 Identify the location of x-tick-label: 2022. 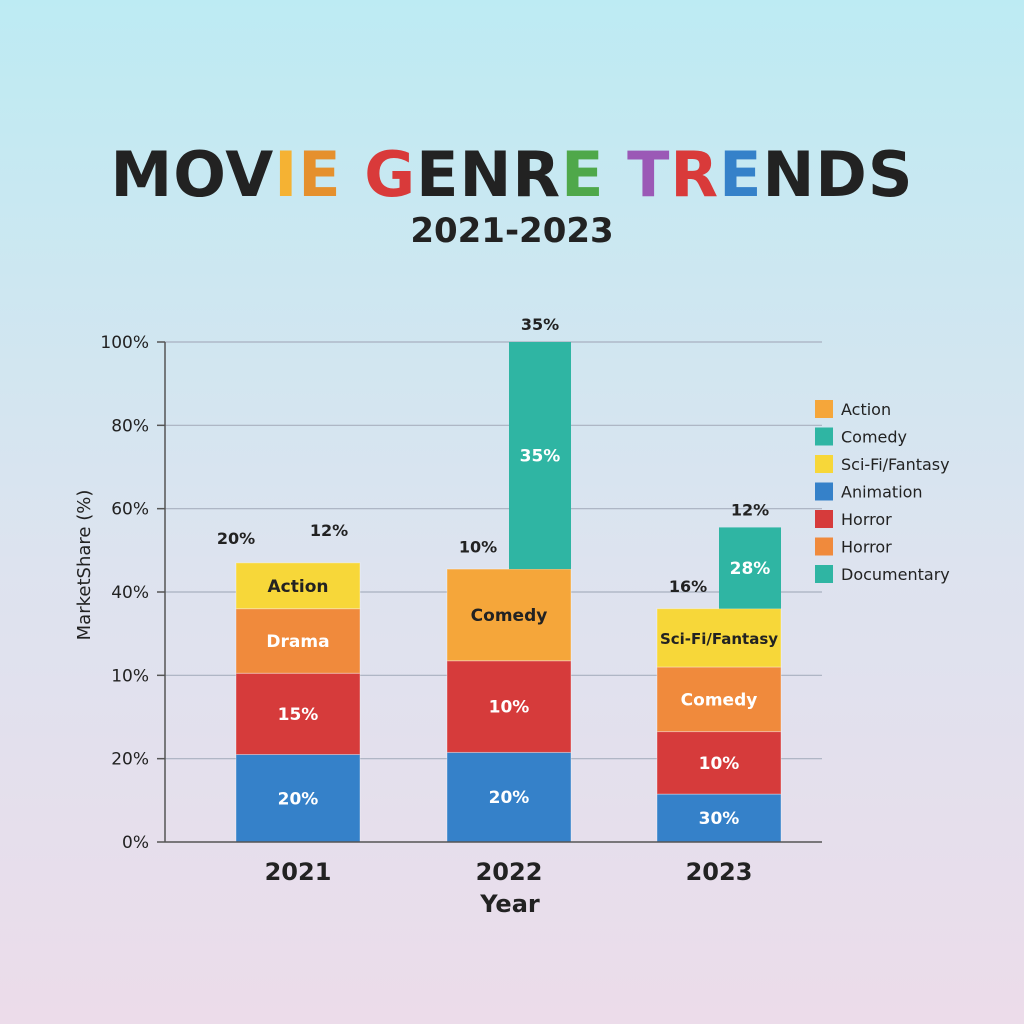
(509, 872).